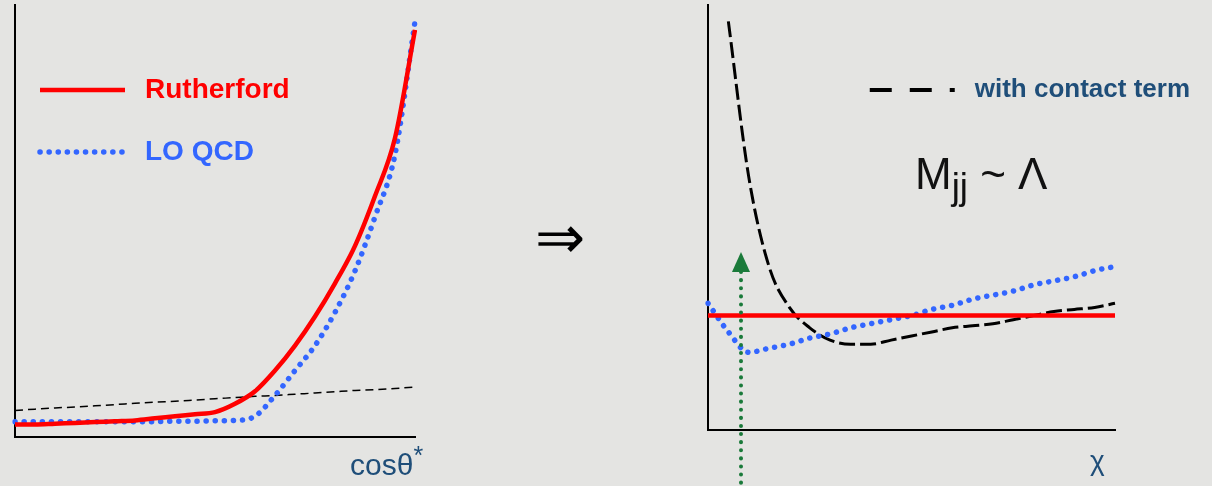 Image resolution: width=1212 pixels, height=486 pixels. I want to click on annotation: M$_{jj}$ ~ Λ, so click(981, 178).